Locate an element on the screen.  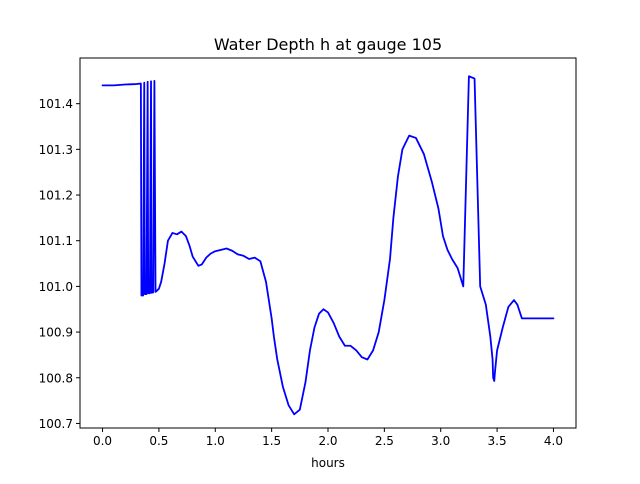
y-tick-label: 100.7 is located at coordinates (56, 424).